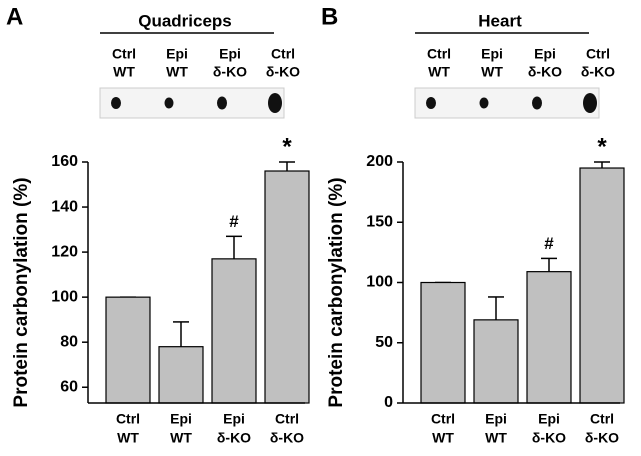 The width and height of the screenshot is (641, 456). What do you see at coordinates (14, 16) in the screenshot?
I see `panel-label: A` at bounding box center [14, 16].